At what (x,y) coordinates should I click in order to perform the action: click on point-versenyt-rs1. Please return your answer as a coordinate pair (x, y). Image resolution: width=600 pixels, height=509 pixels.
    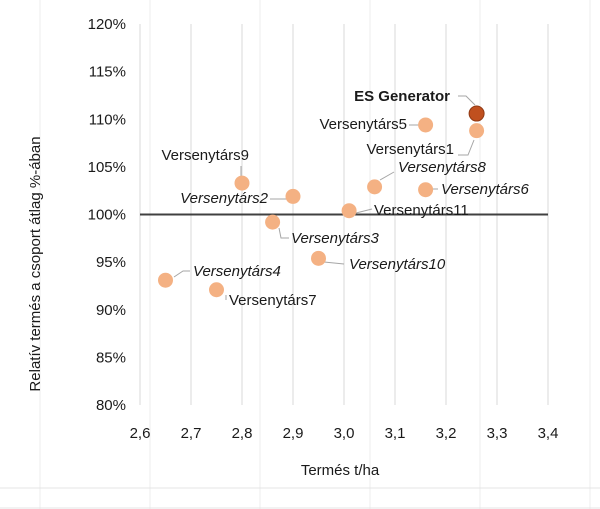
    Looking at the image, I should click on (477, 131).